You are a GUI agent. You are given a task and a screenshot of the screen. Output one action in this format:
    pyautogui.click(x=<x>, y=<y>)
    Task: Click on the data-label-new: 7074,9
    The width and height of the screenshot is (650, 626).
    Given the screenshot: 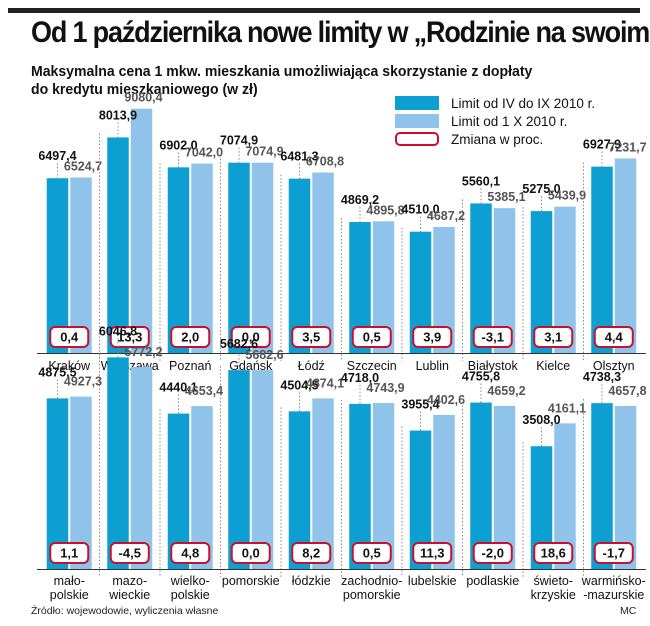 What is the action you would take?
    pyautogui.click(x=264, y=152)
    